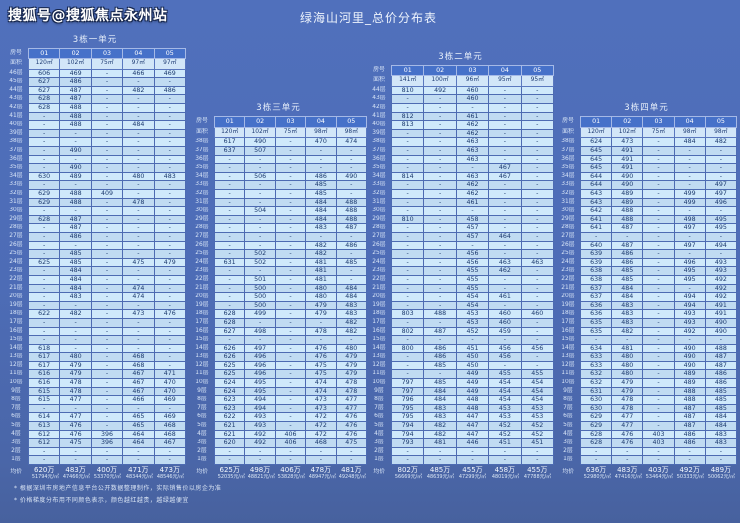  Describe the element at coordinates (279, 176) in the screenshot. I see `floor-row: 34层 -506-486 490` at that location.